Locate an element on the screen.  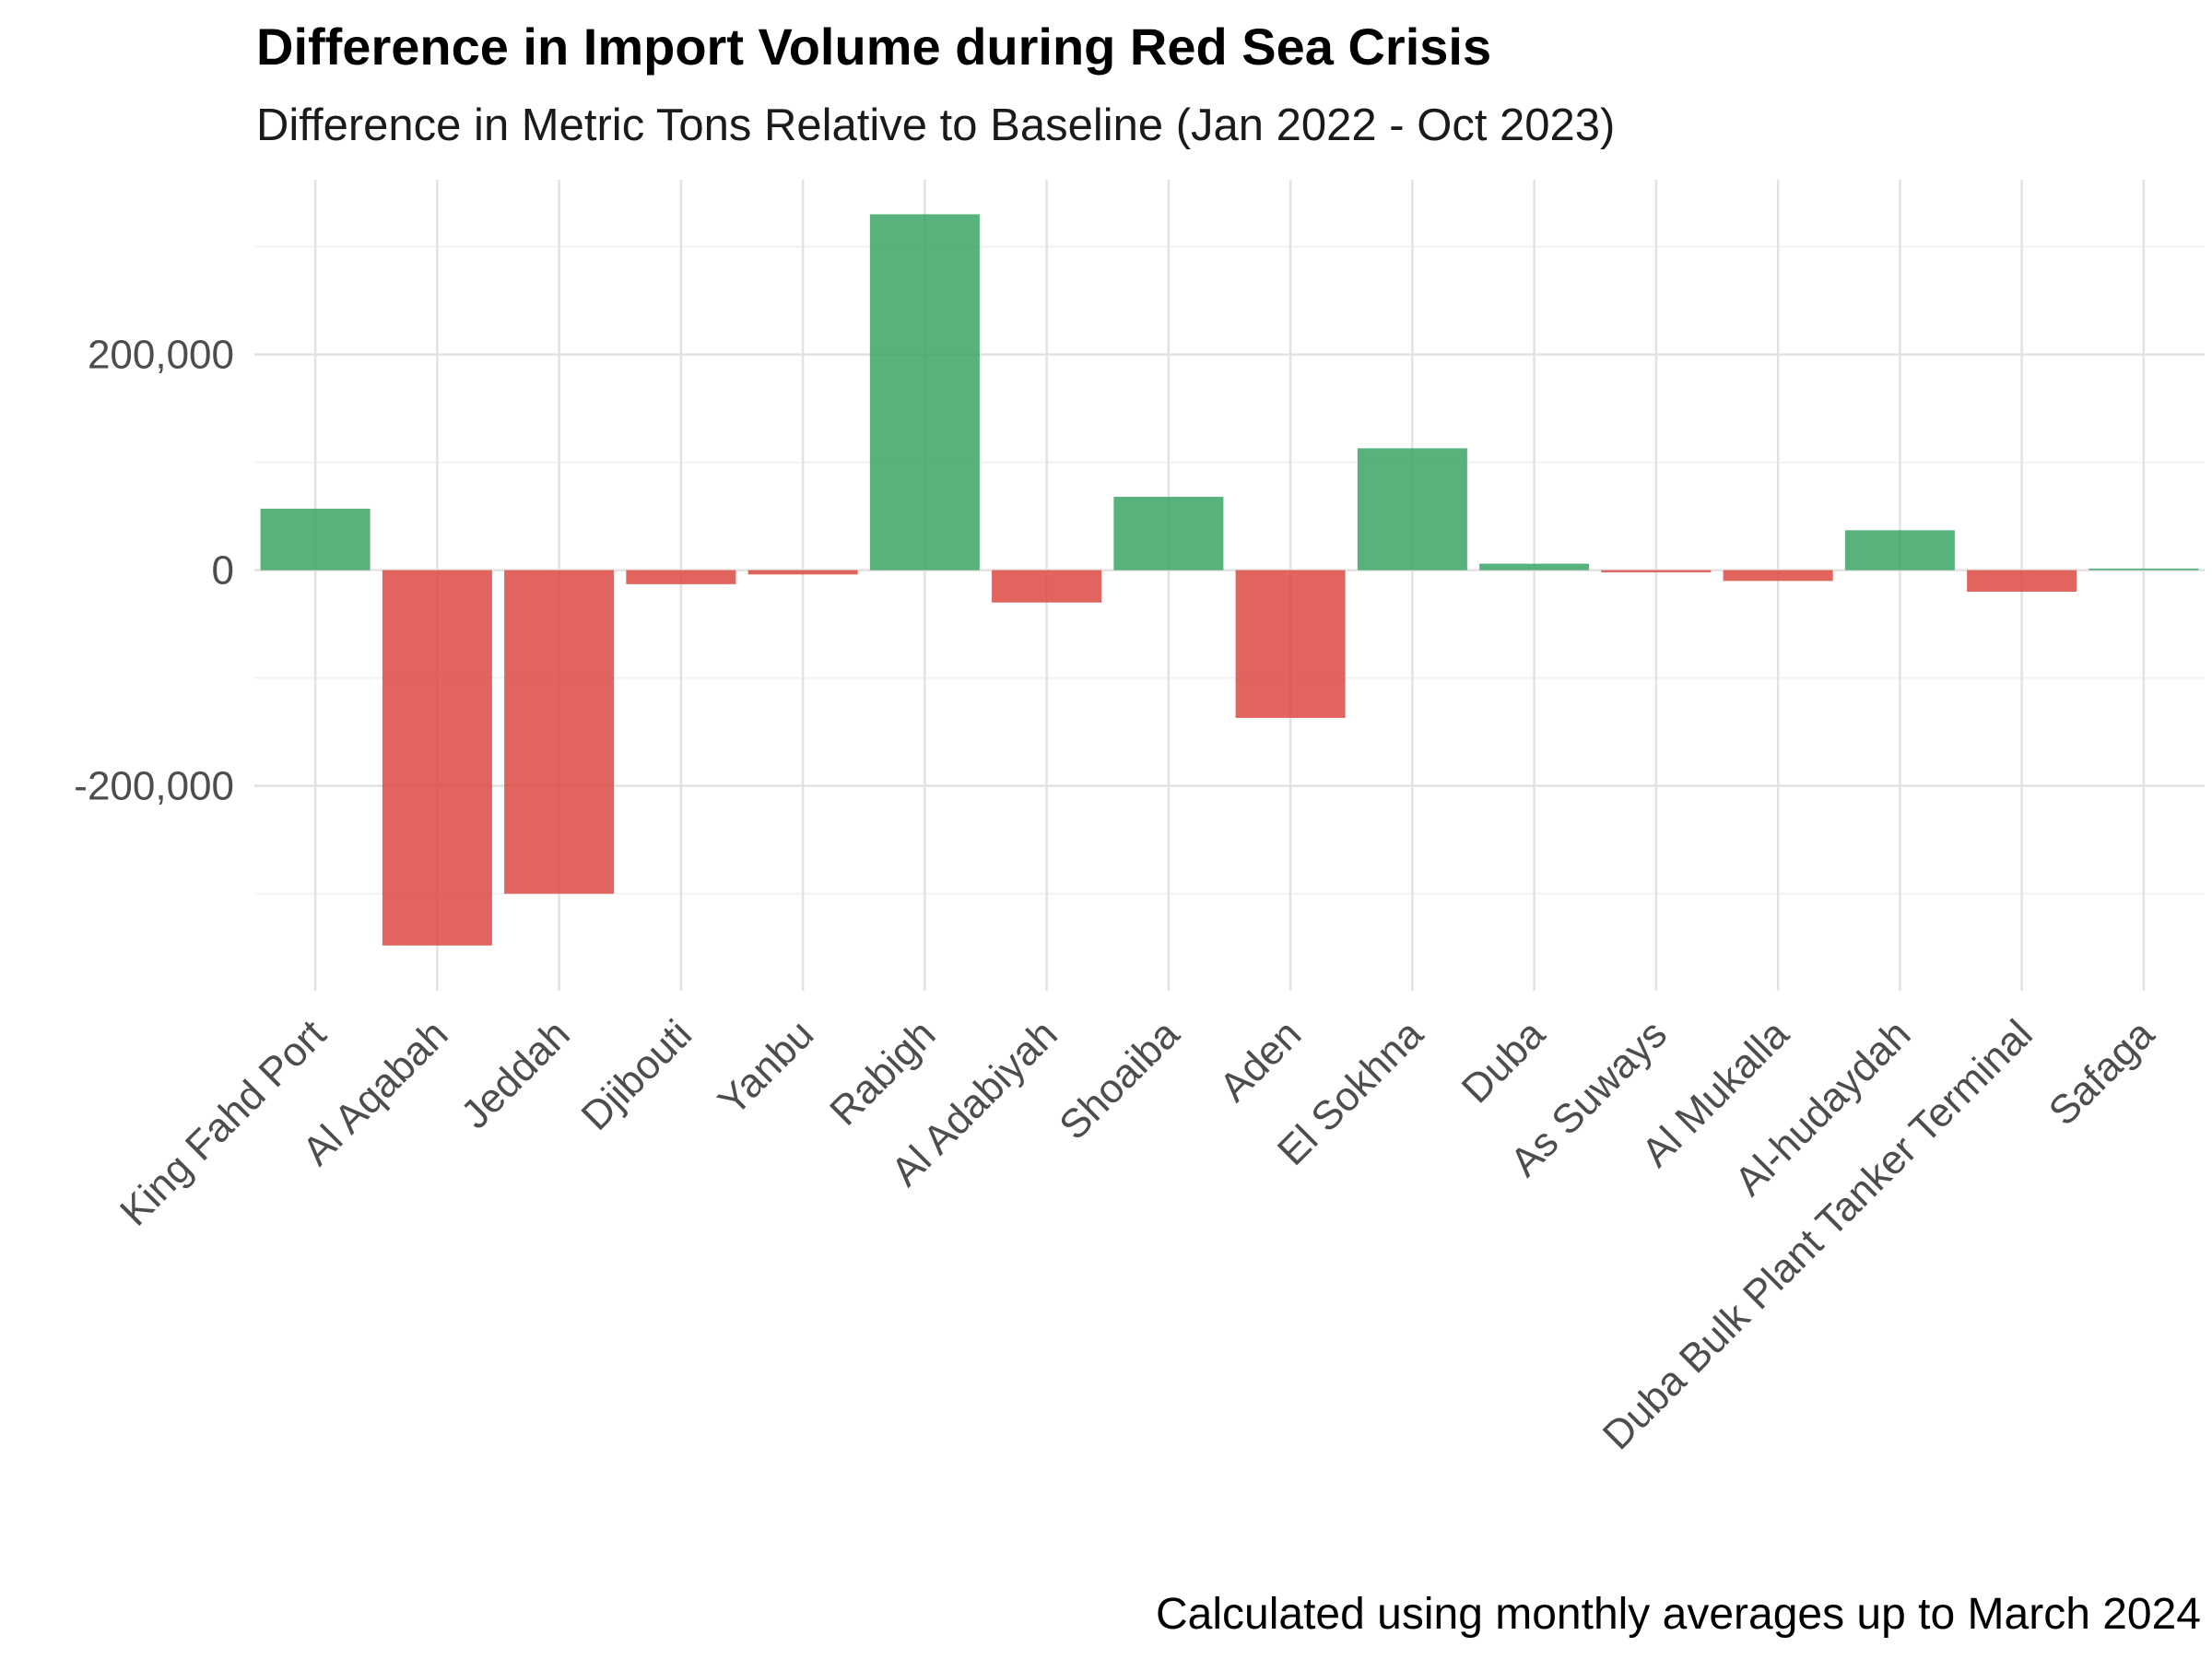
x-tick-label: Yanbu is located at coordinates (766, 1067).